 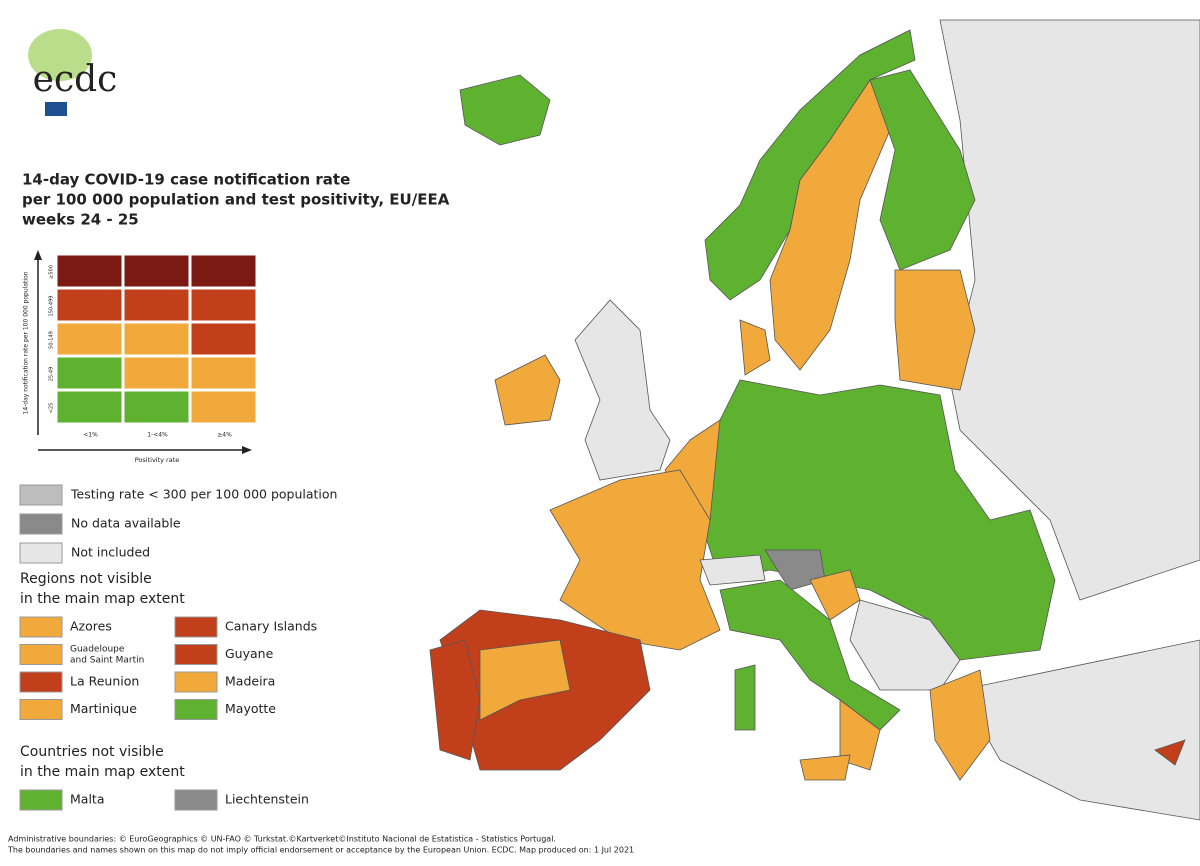 What do you see at coordinates (732, 570) in the screenshot?
I see `switzerland` at bounding box center [732, 570].